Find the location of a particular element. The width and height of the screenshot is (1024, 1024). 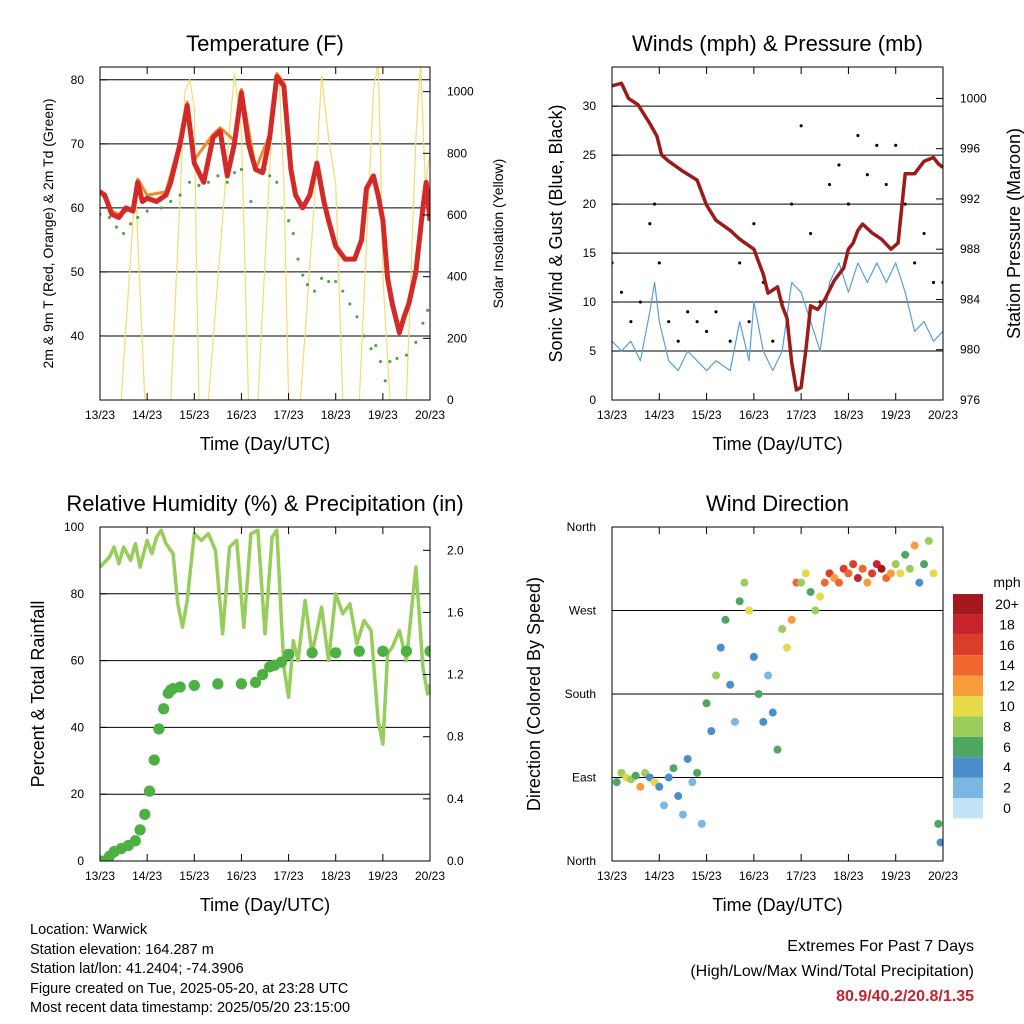

y2-tick-label: 0.4 is located at coordinates (455, 799).